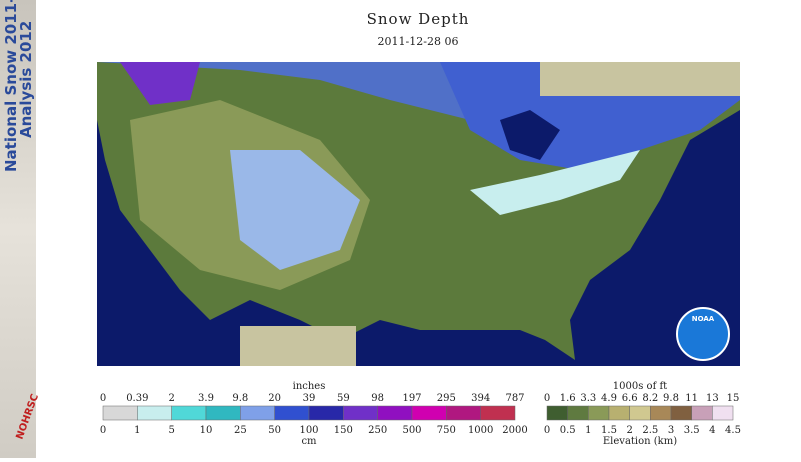 This screenshot has height=462, width=801. Describe the element at coordinates (18, 229) in the screenshot. I see `sidebar` at that location.